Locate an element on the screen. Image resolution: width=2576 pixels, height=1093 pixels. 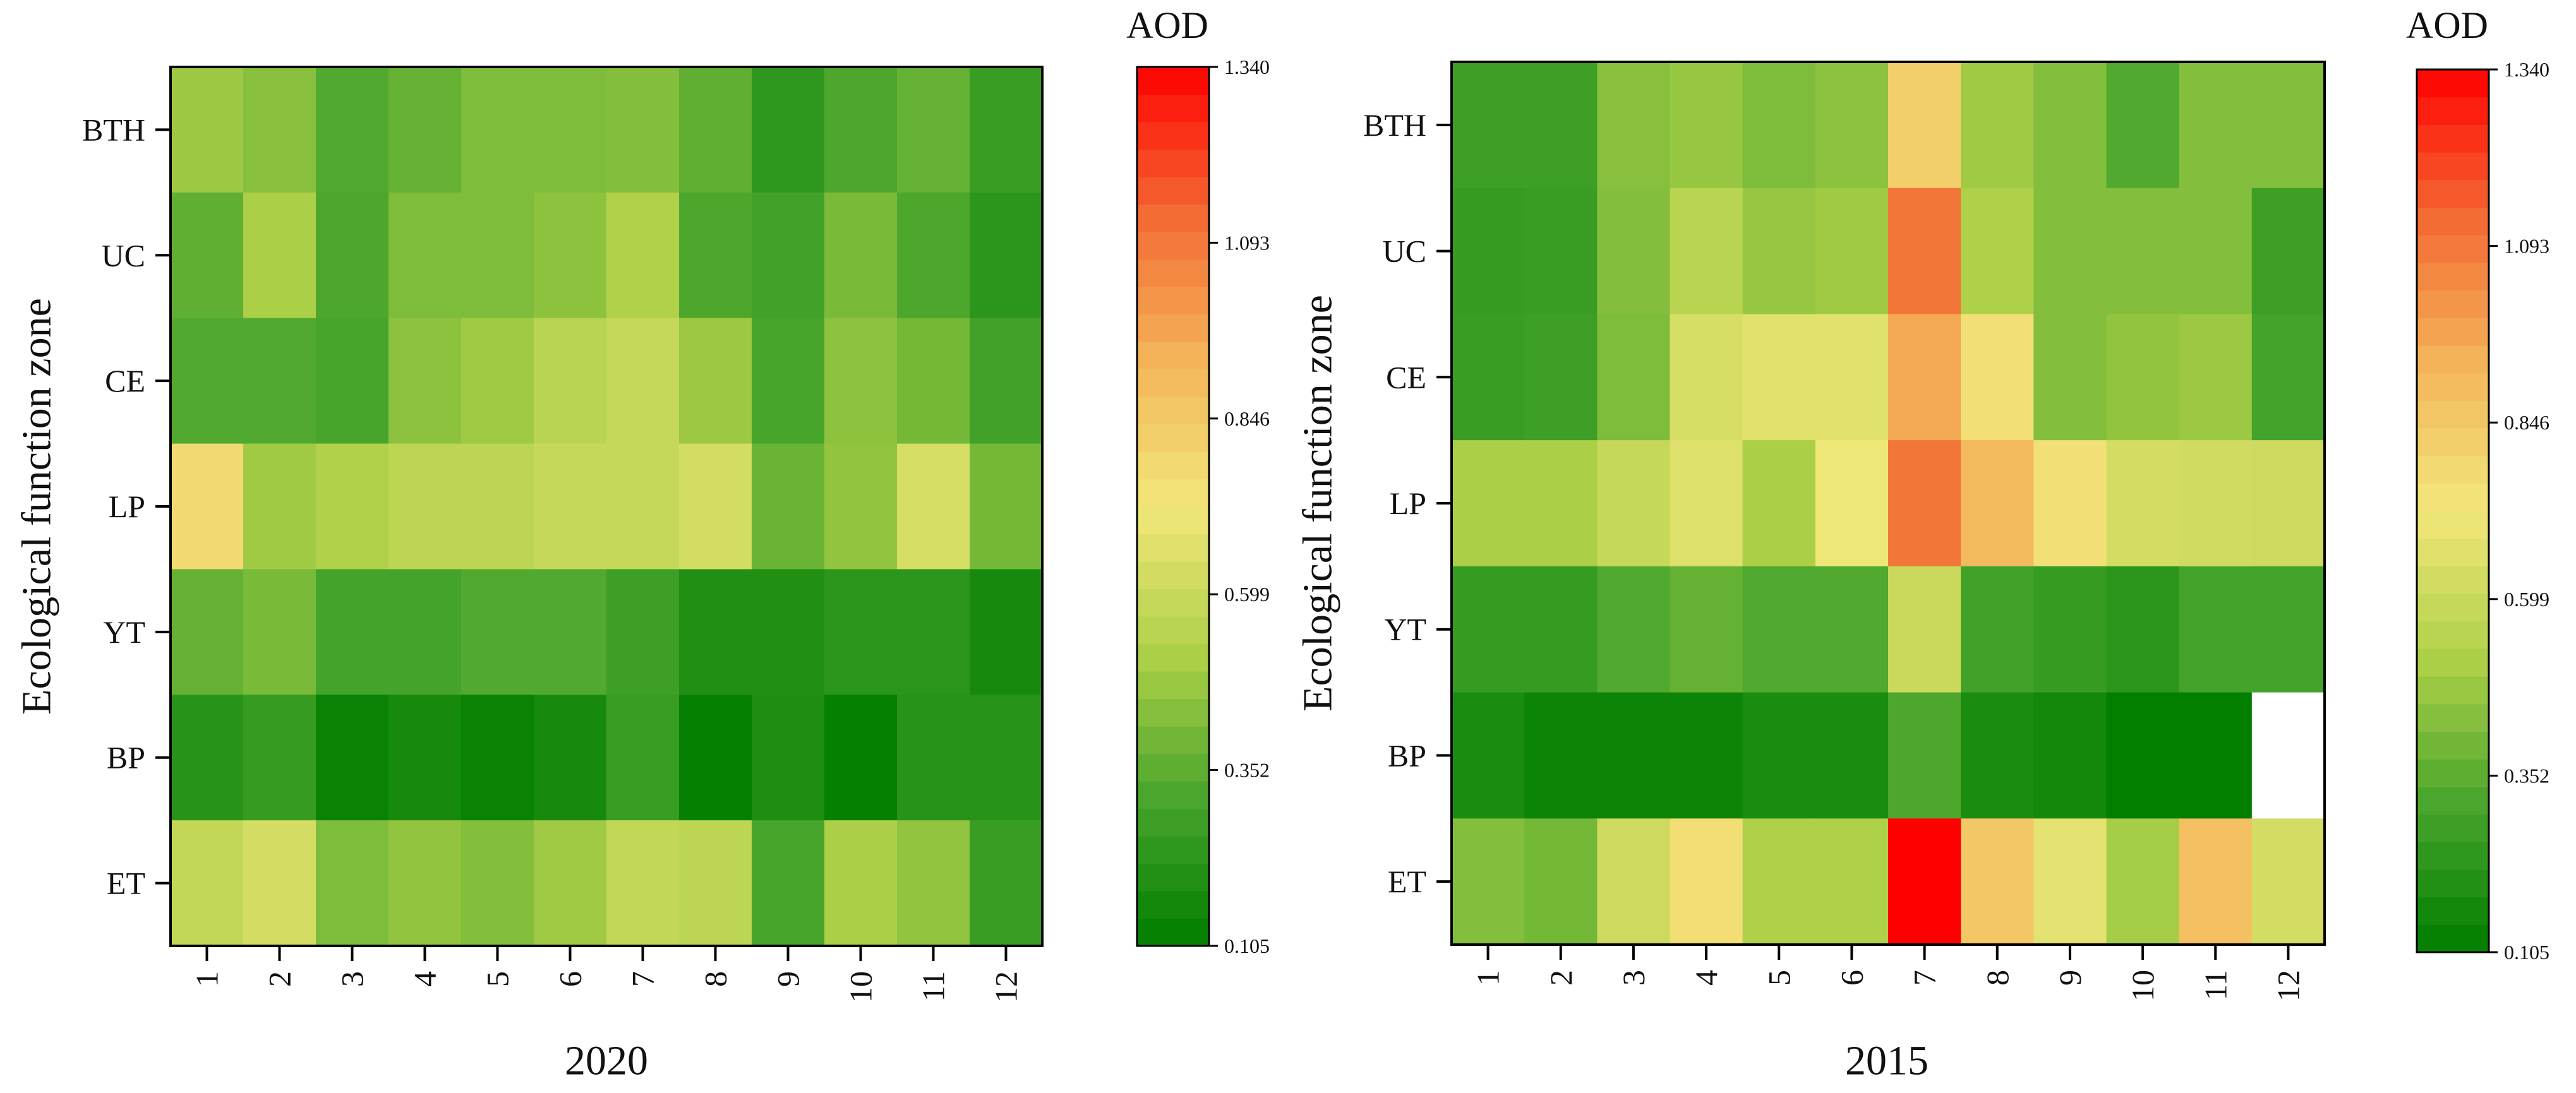
colorbar-tick-label: 0.105 is located at coordinates (2526, 952).